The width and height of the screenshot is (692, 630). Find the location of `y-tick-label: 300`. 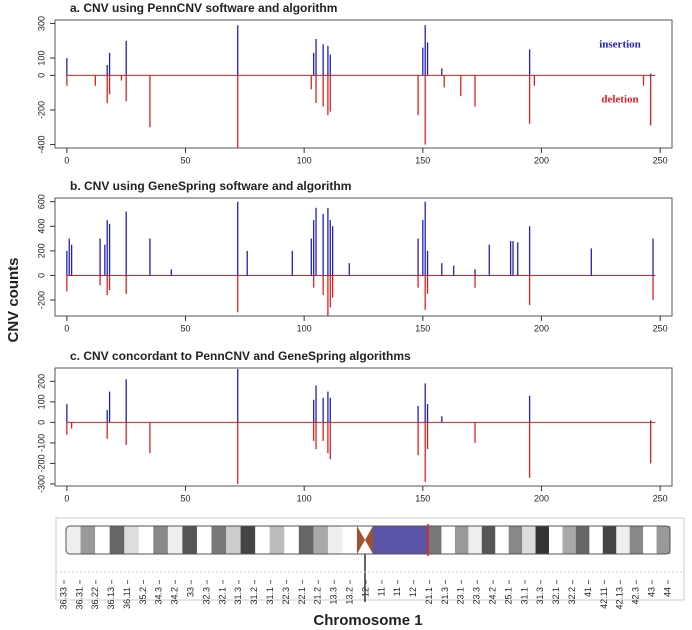

y-tick-label: 300 is located at coordinates (41, 23).